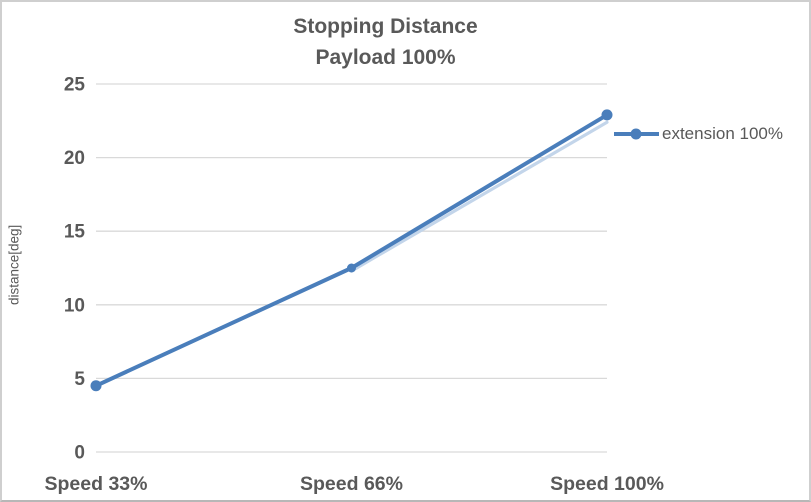 The height and width of the screenshot is (502, 811). Describe the element at coordinates (385, 42) in the screenshot. I see `chart-title: Stopping Distance Payload 100%` at that location.